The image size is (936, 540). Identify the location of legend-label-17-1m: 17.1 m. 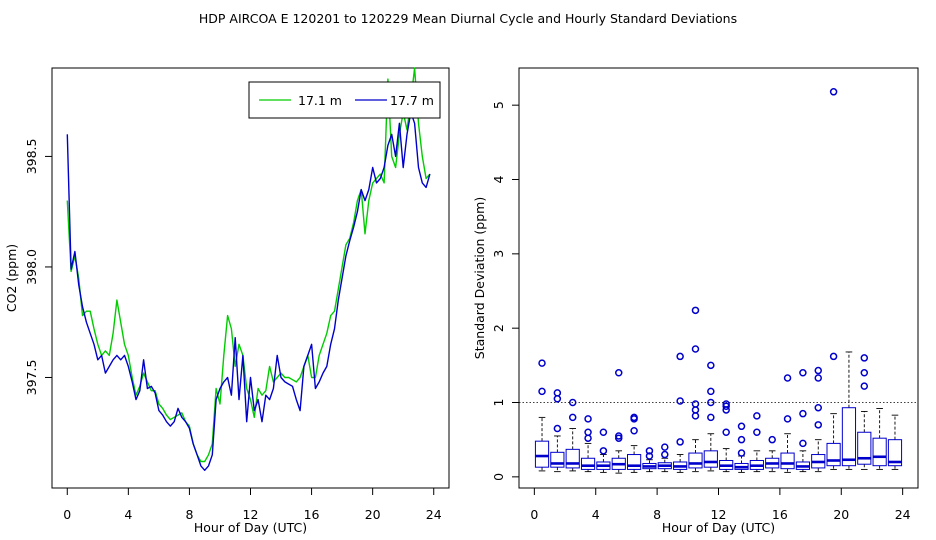
(320, 100).